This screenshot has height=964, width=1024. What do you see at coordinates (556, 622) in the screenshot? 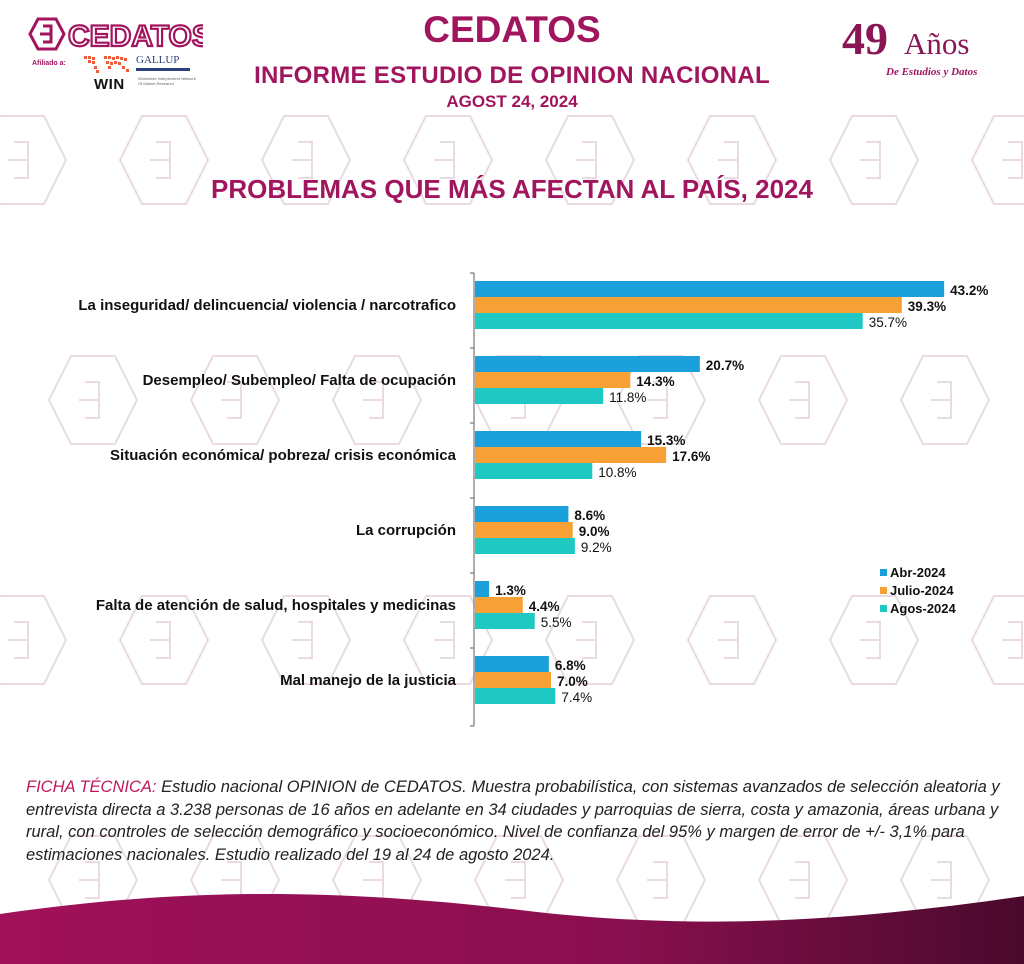
I see `value-label: 5.5%` at bounding box center [556, 622].